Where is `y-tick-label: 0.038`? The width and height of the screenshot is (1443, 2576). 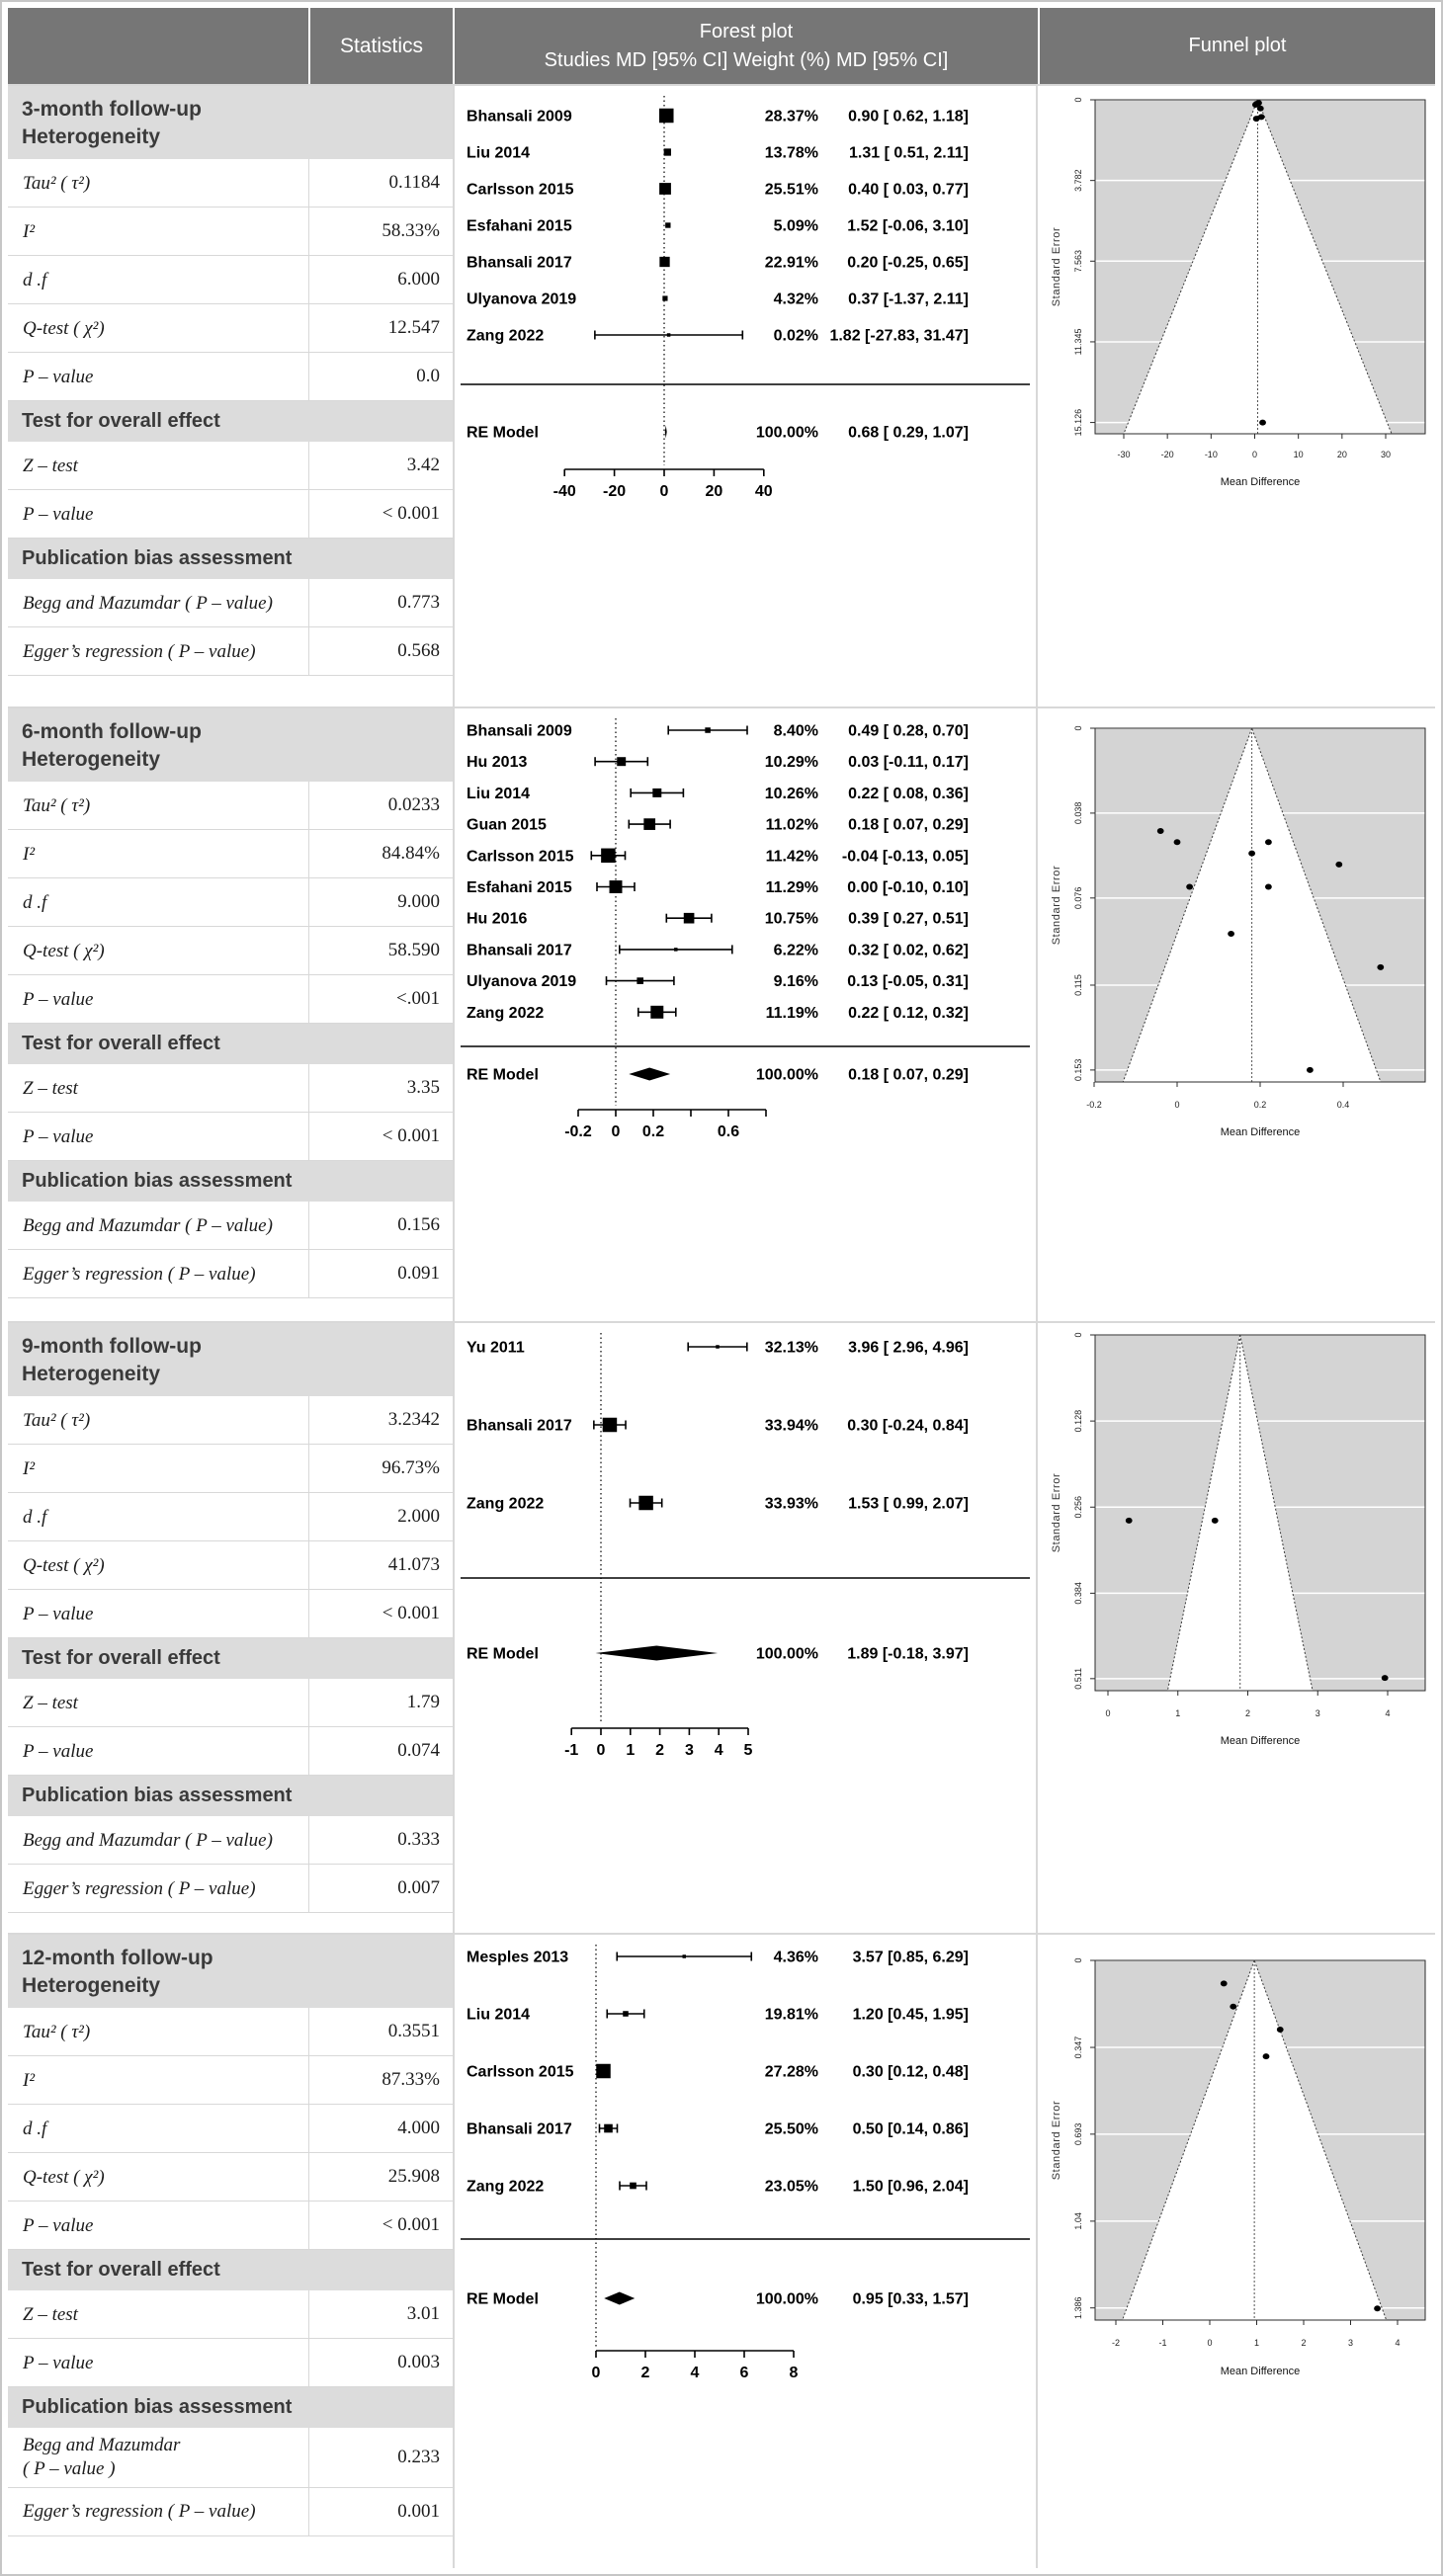 y-tick-label: 0.038 is located at coordinates (1078, 813).